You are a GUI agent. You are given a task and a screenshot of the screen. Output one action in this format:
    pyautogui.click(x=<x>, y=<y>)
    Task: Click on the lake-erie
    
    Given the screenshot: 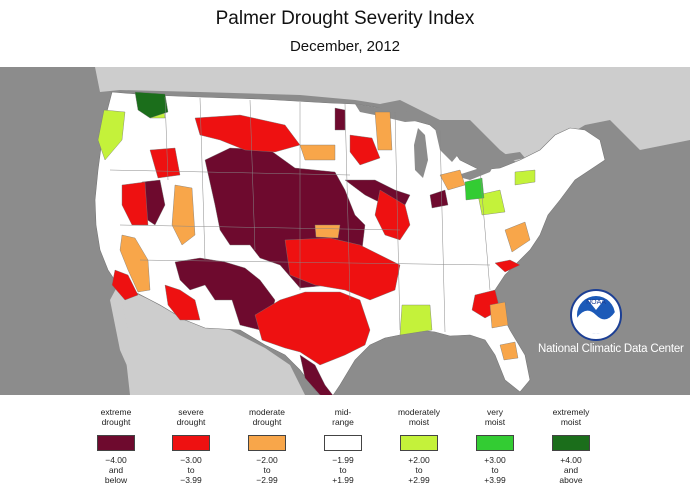 What is the action you would take?
    pyautogui.click(x=475, y=171)
    